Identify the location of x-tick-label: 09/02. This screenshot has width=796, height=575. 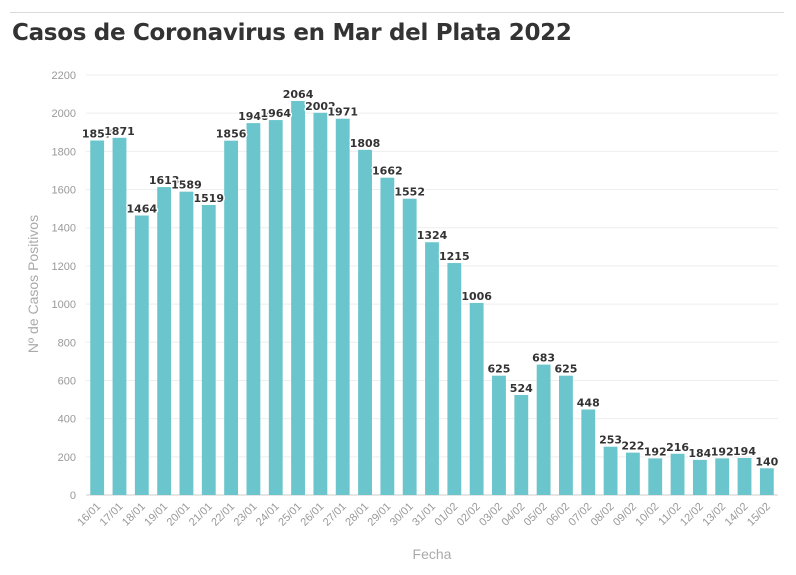
(625, 515).